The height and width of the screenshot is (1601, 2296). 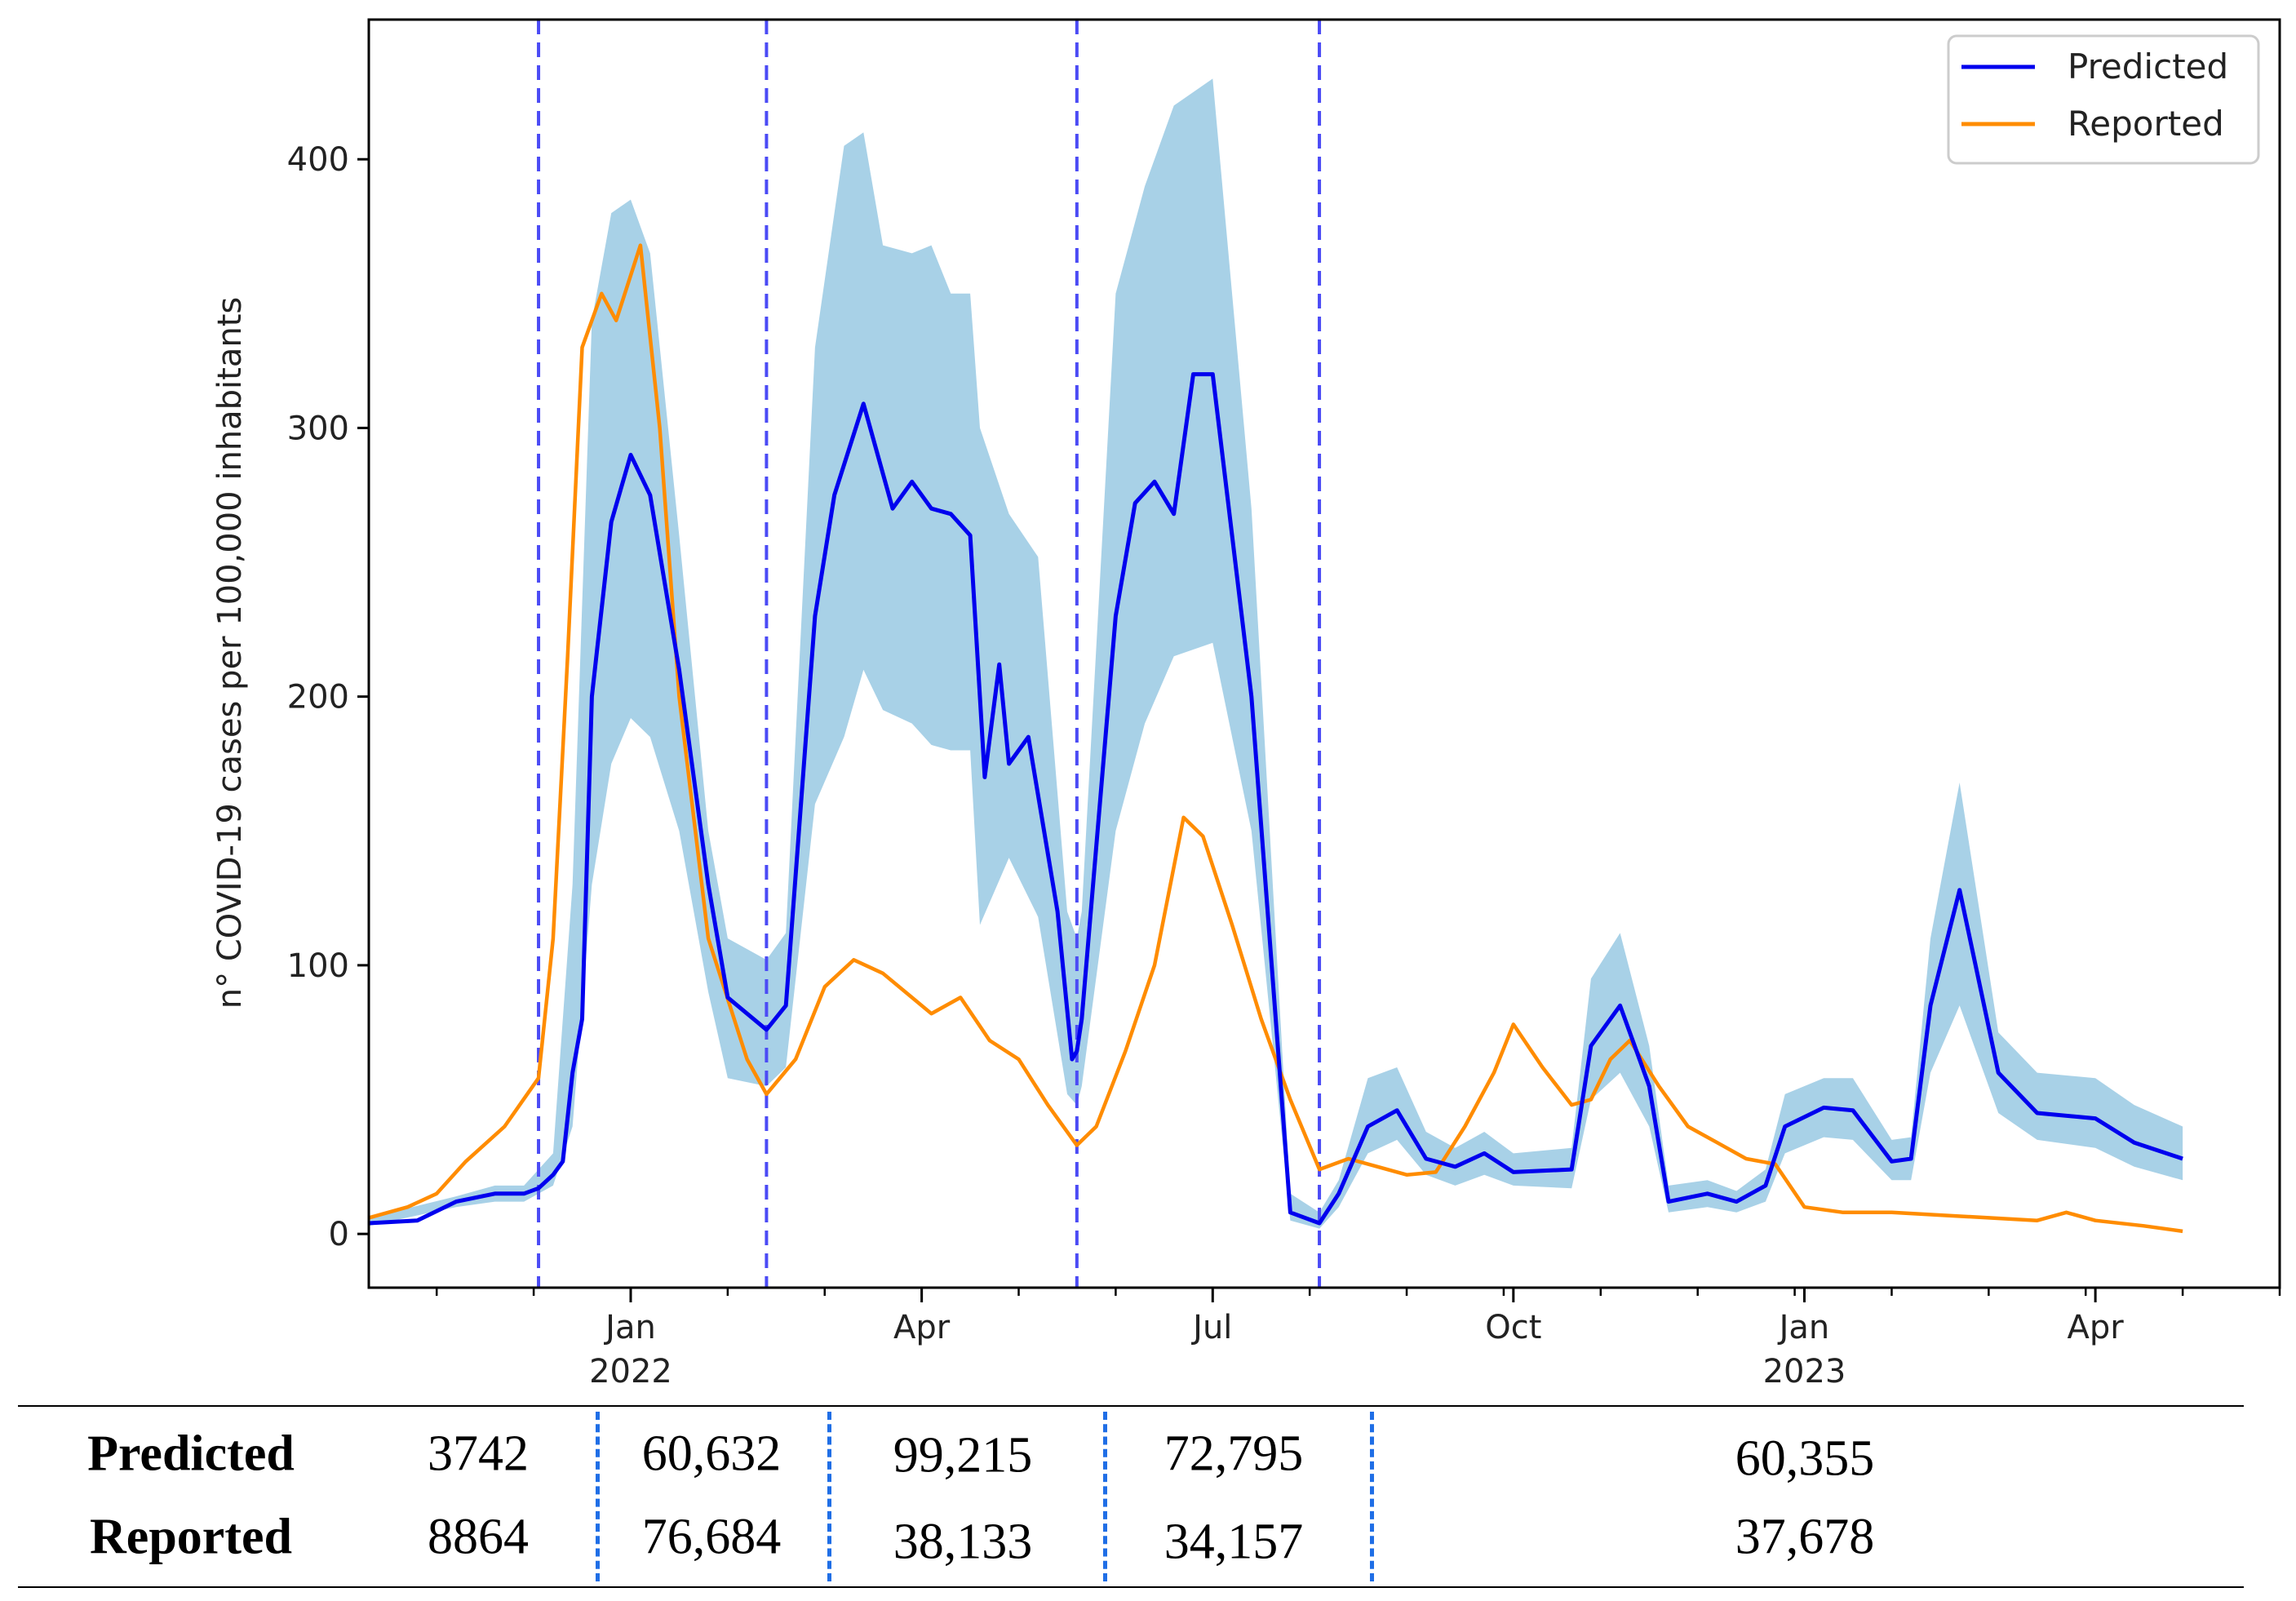 I want to click on y-tick-label-0: 0, so click(x=339, y=1234).